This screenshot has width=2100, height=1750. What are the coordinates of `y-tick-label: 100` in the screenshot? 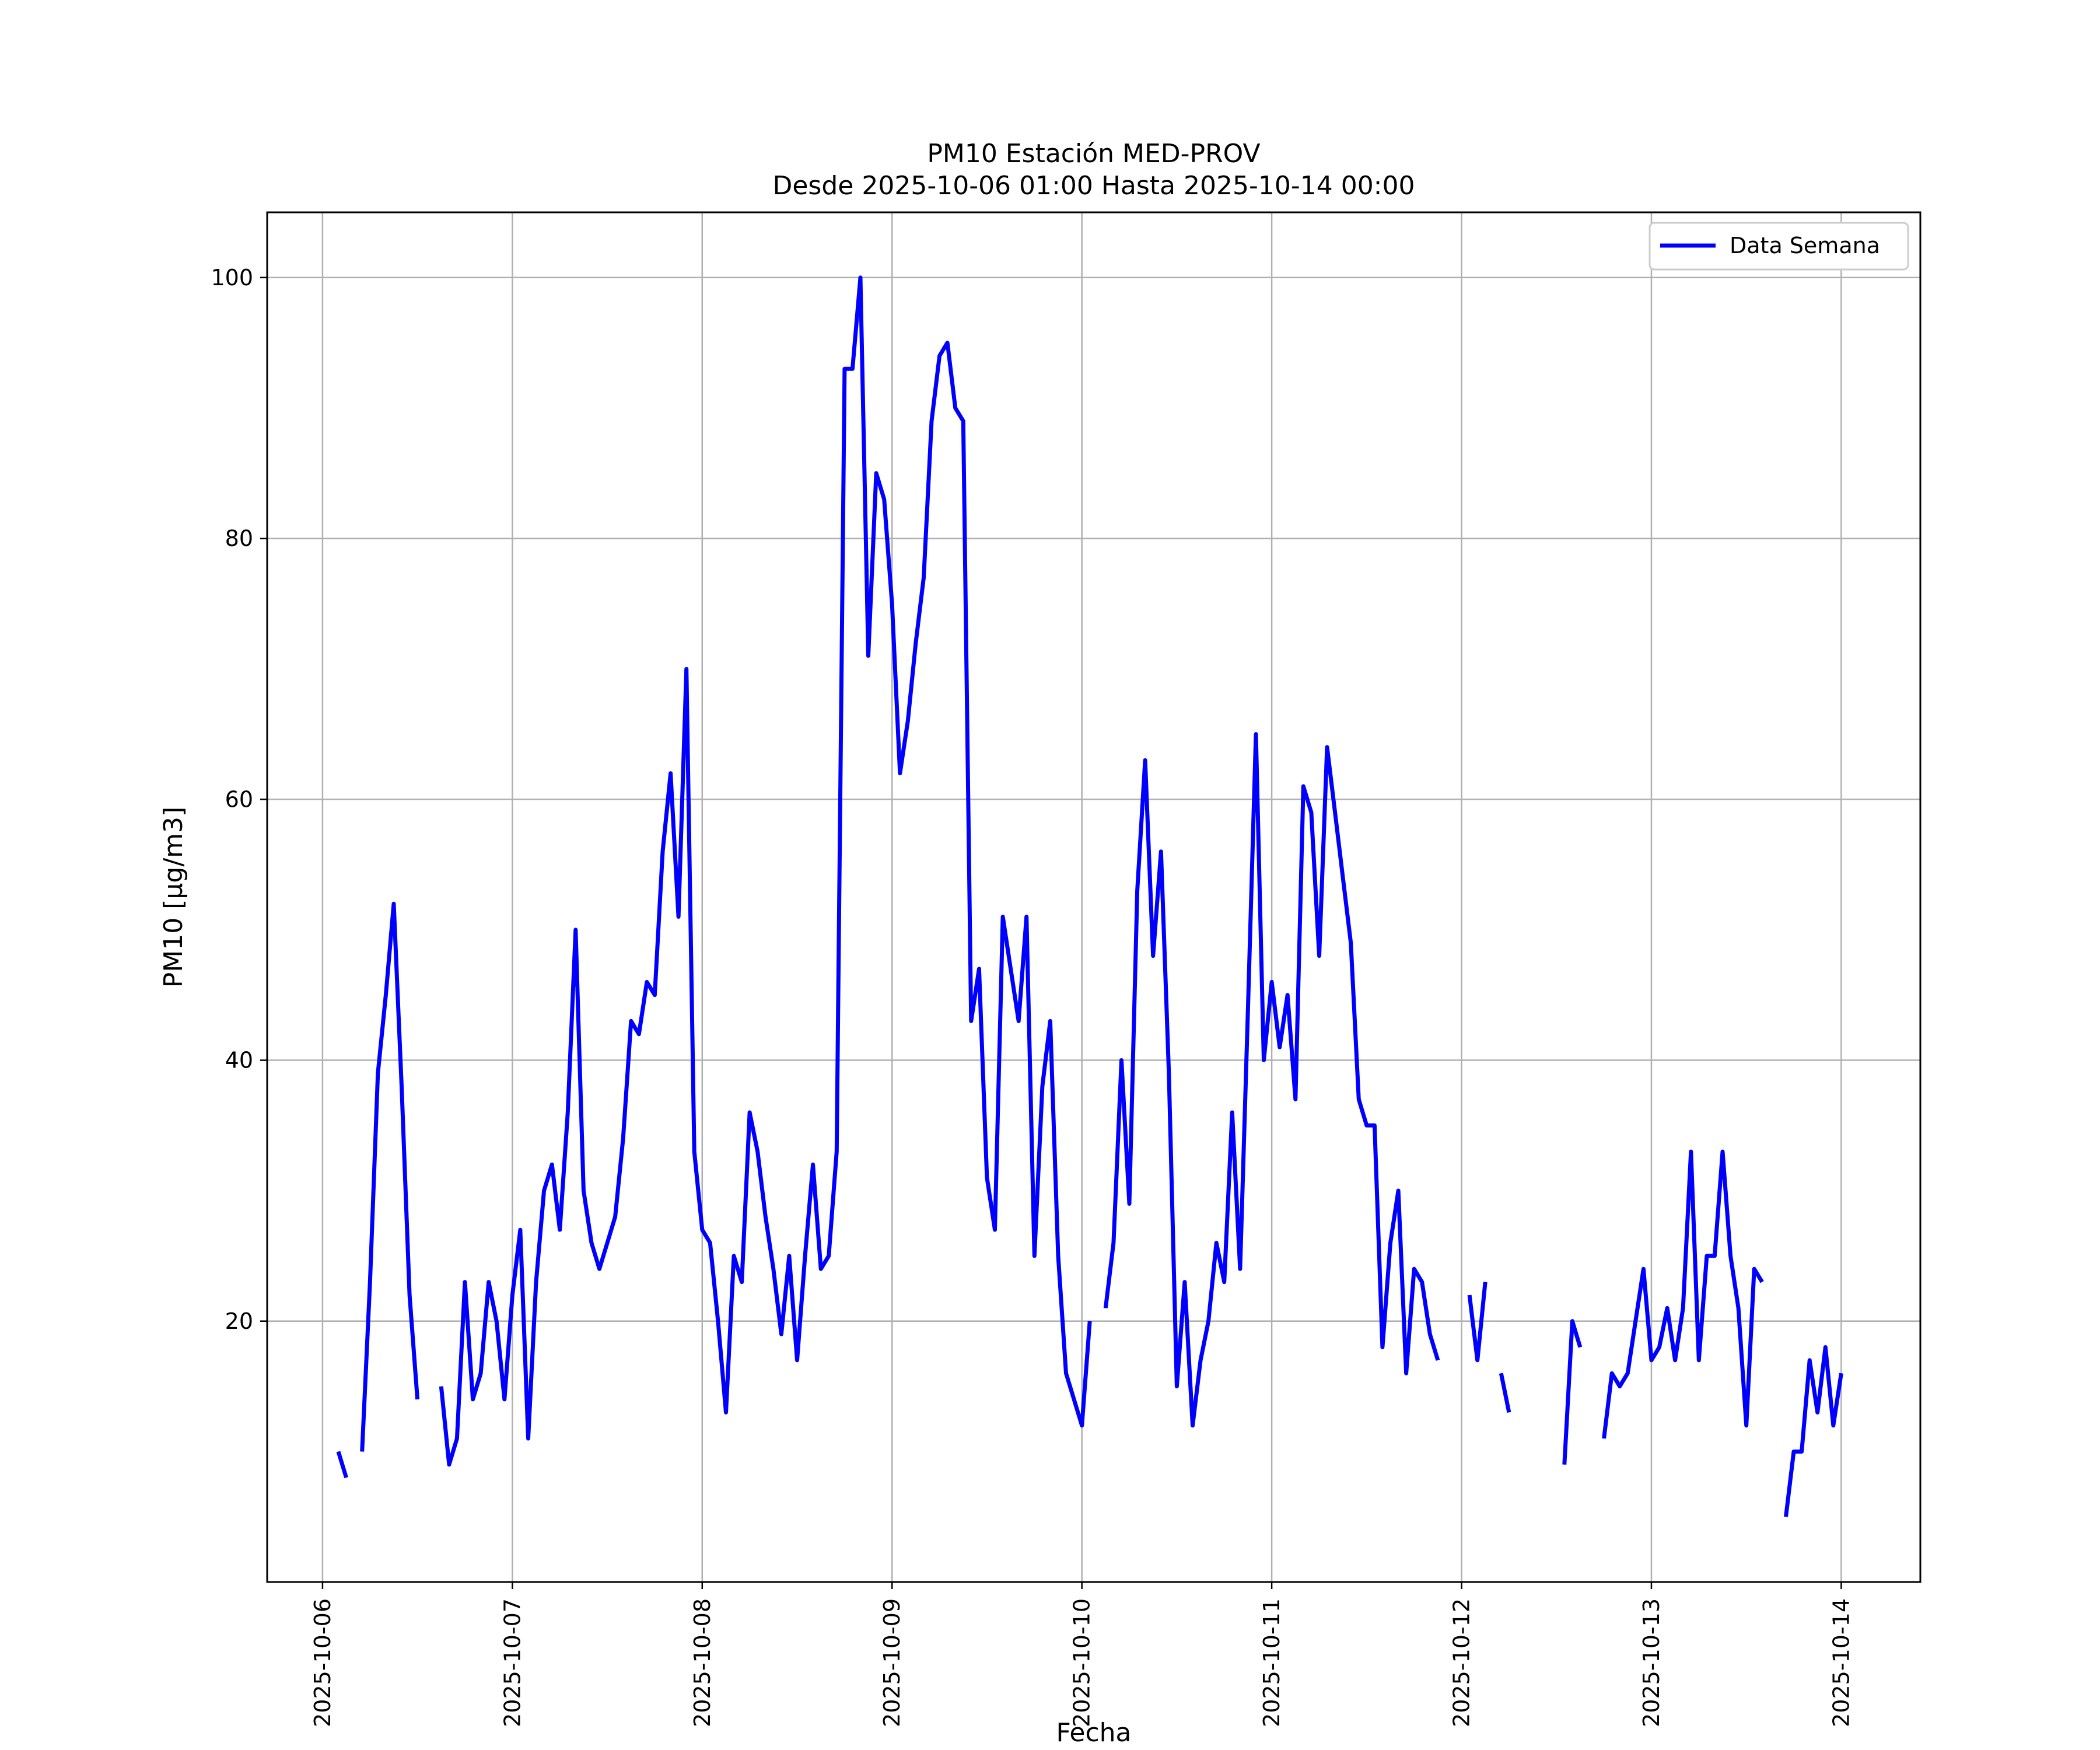 It's located at (232, 277).